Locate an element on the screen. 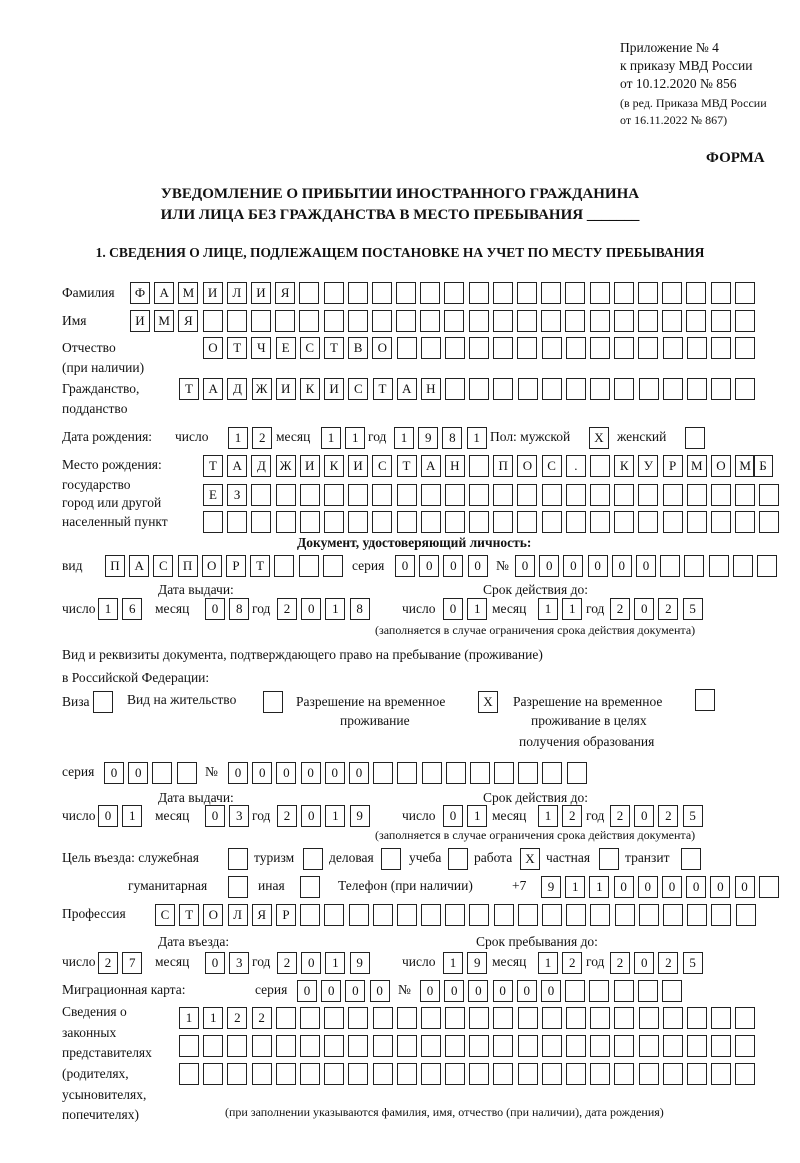  char-cell: 5 is located at coordinates (692, 609).